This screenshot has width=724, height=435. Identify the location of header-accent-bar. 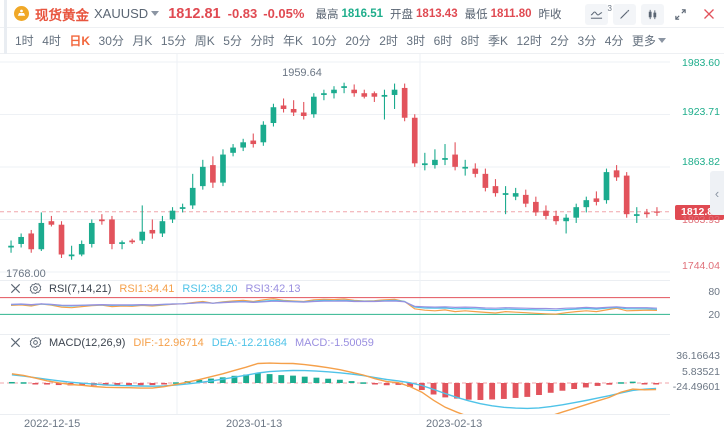
(5, 14).